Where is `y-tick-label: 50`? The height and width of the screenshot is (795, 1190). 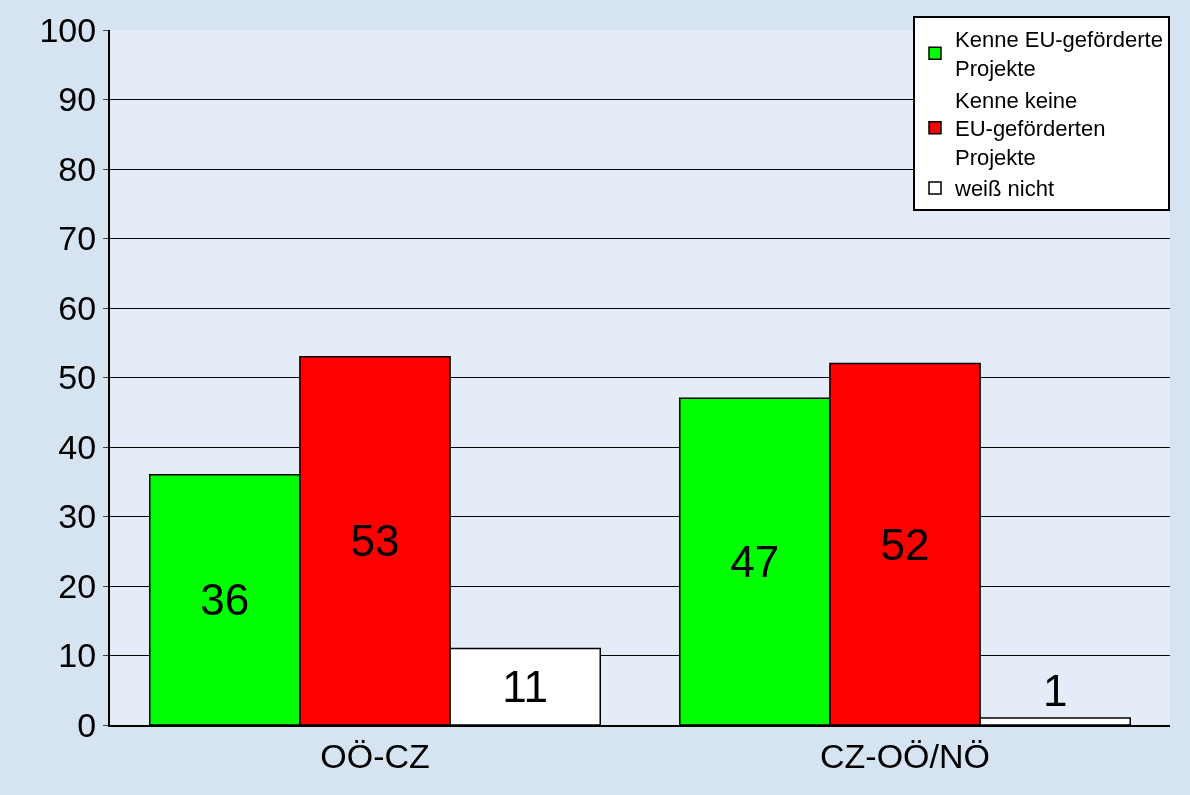 y-tick-label: 50 is located at coordinates (77, 377).